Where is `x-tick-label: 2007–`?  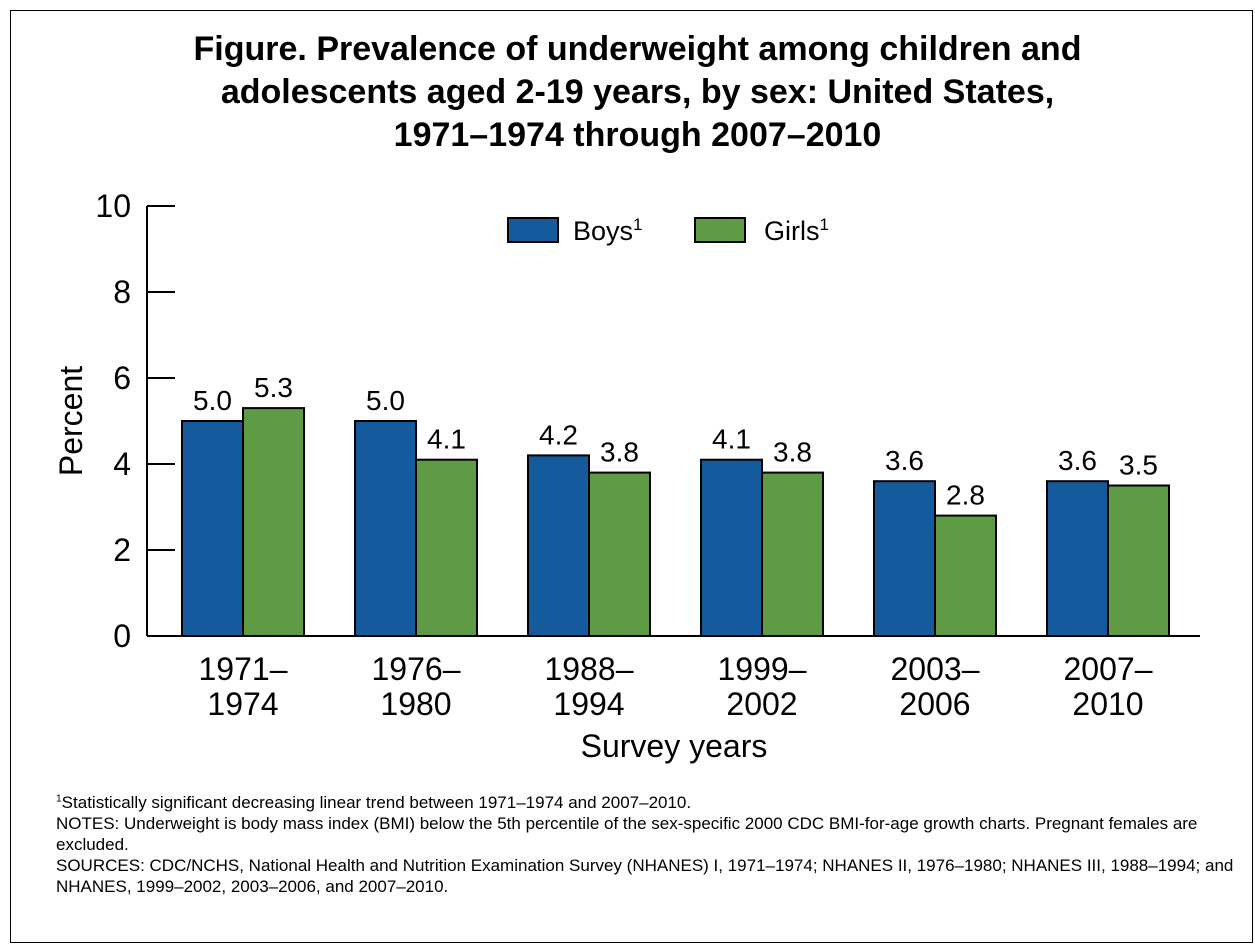 x-tick-label: 2007– is located at coordinates (1108, 669).